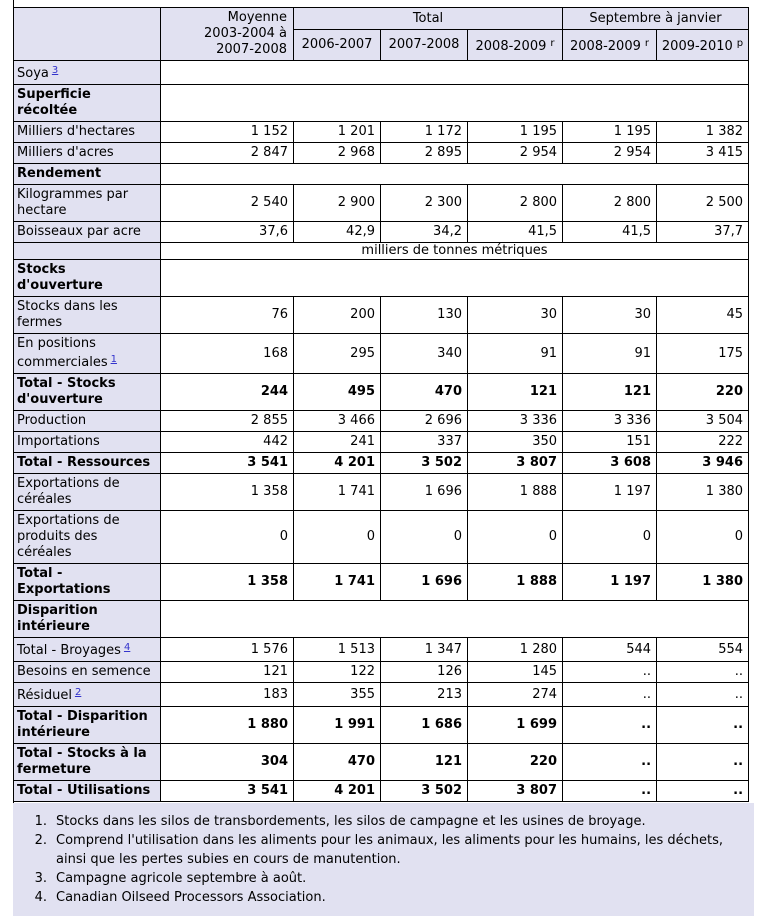 This screenshot has width=763, height=916. What do you see at coordinates (62, 353) in the screenshot?
I see `row-label-text: En positions commerciales` at bounding box center [62, 353].